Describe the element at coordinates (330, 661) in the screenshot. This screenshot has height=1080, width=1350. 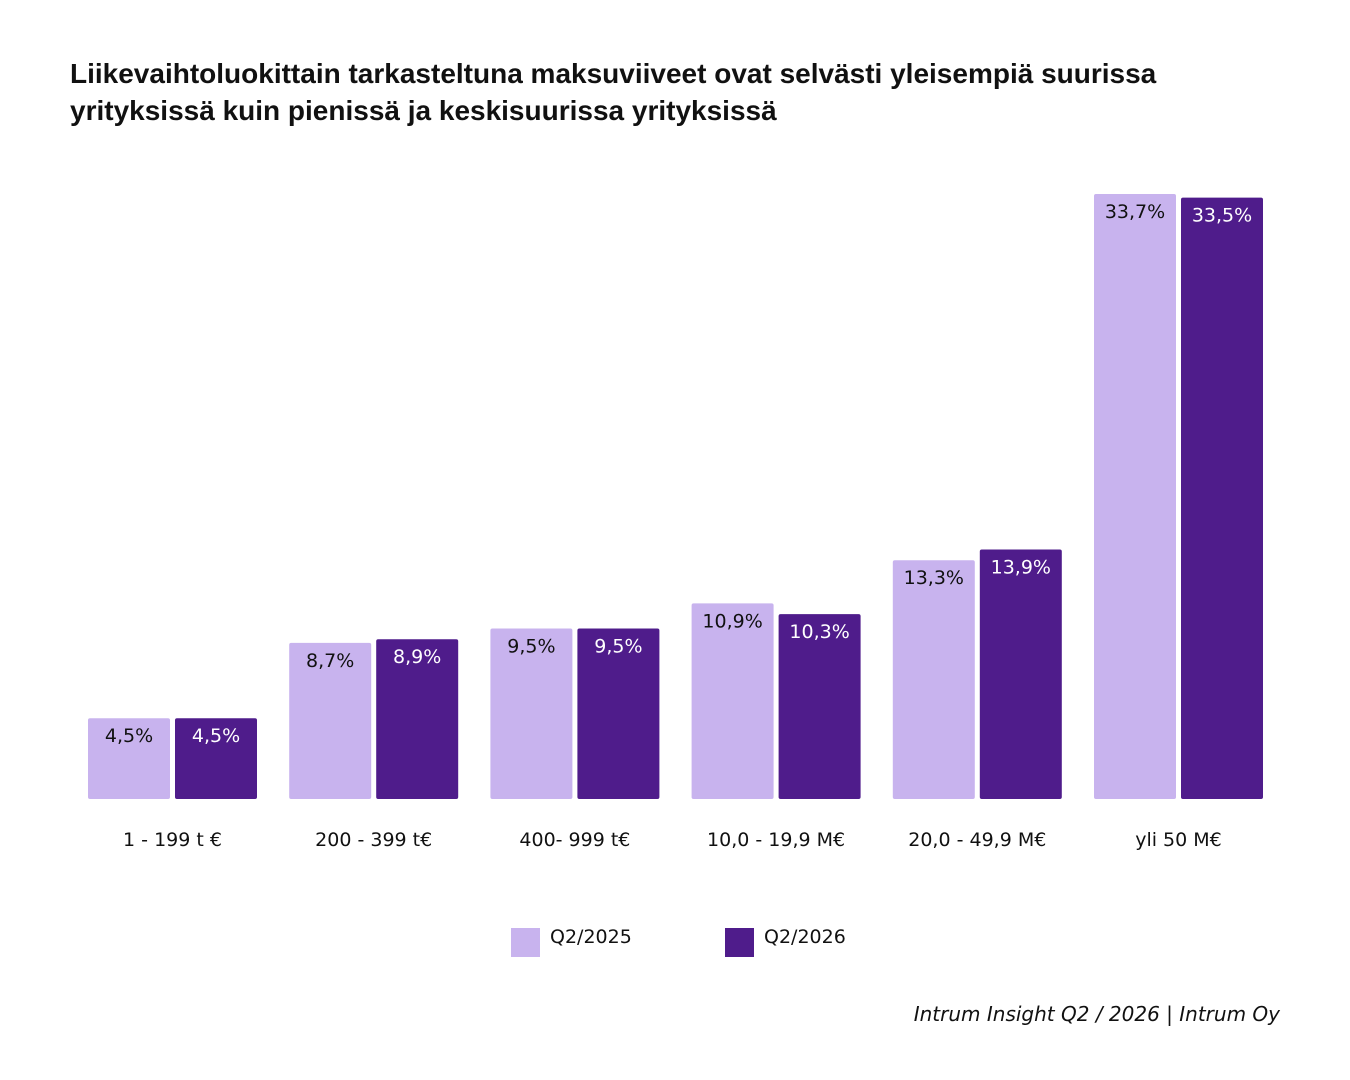
I see `data-label-q2-2025-1: 8,7%` at that location.